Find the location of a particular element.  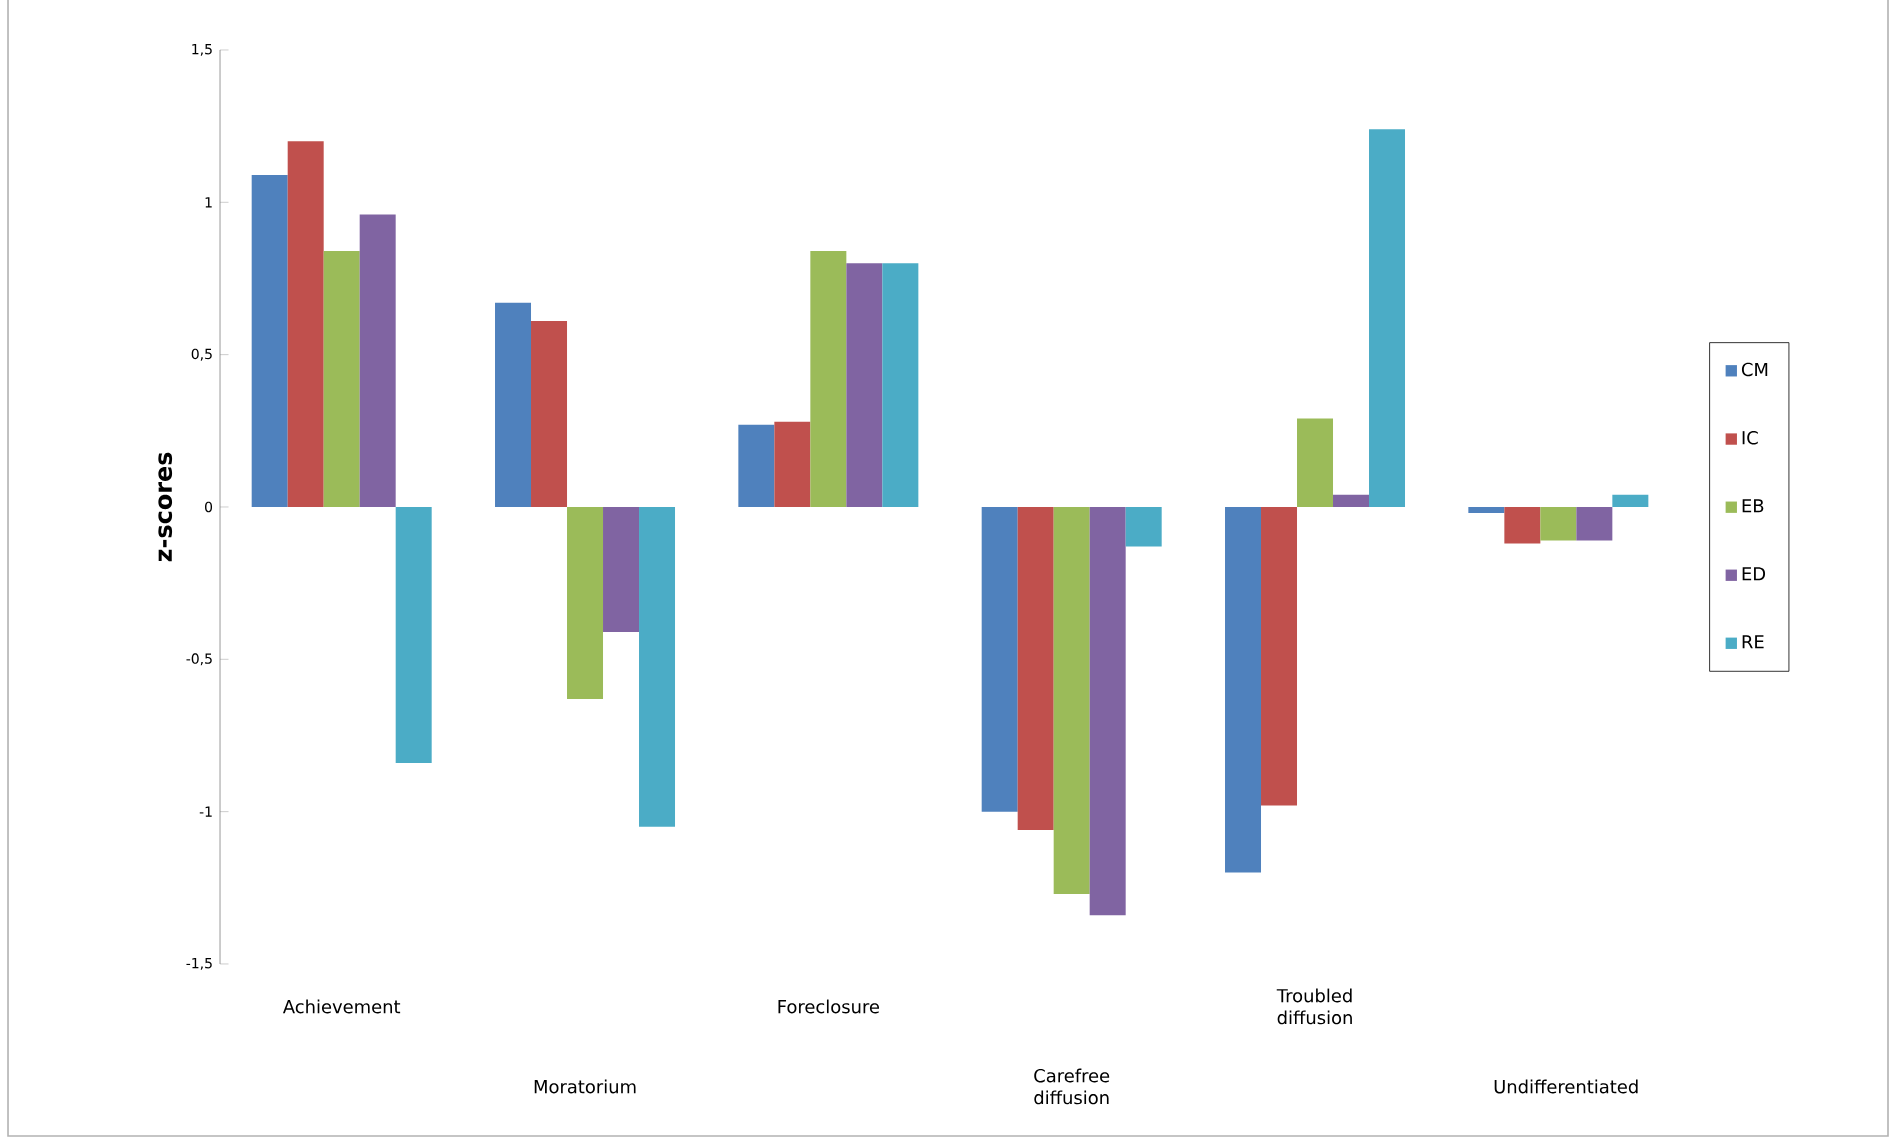

legend-label: RE is located at coordinates (1753, 642).